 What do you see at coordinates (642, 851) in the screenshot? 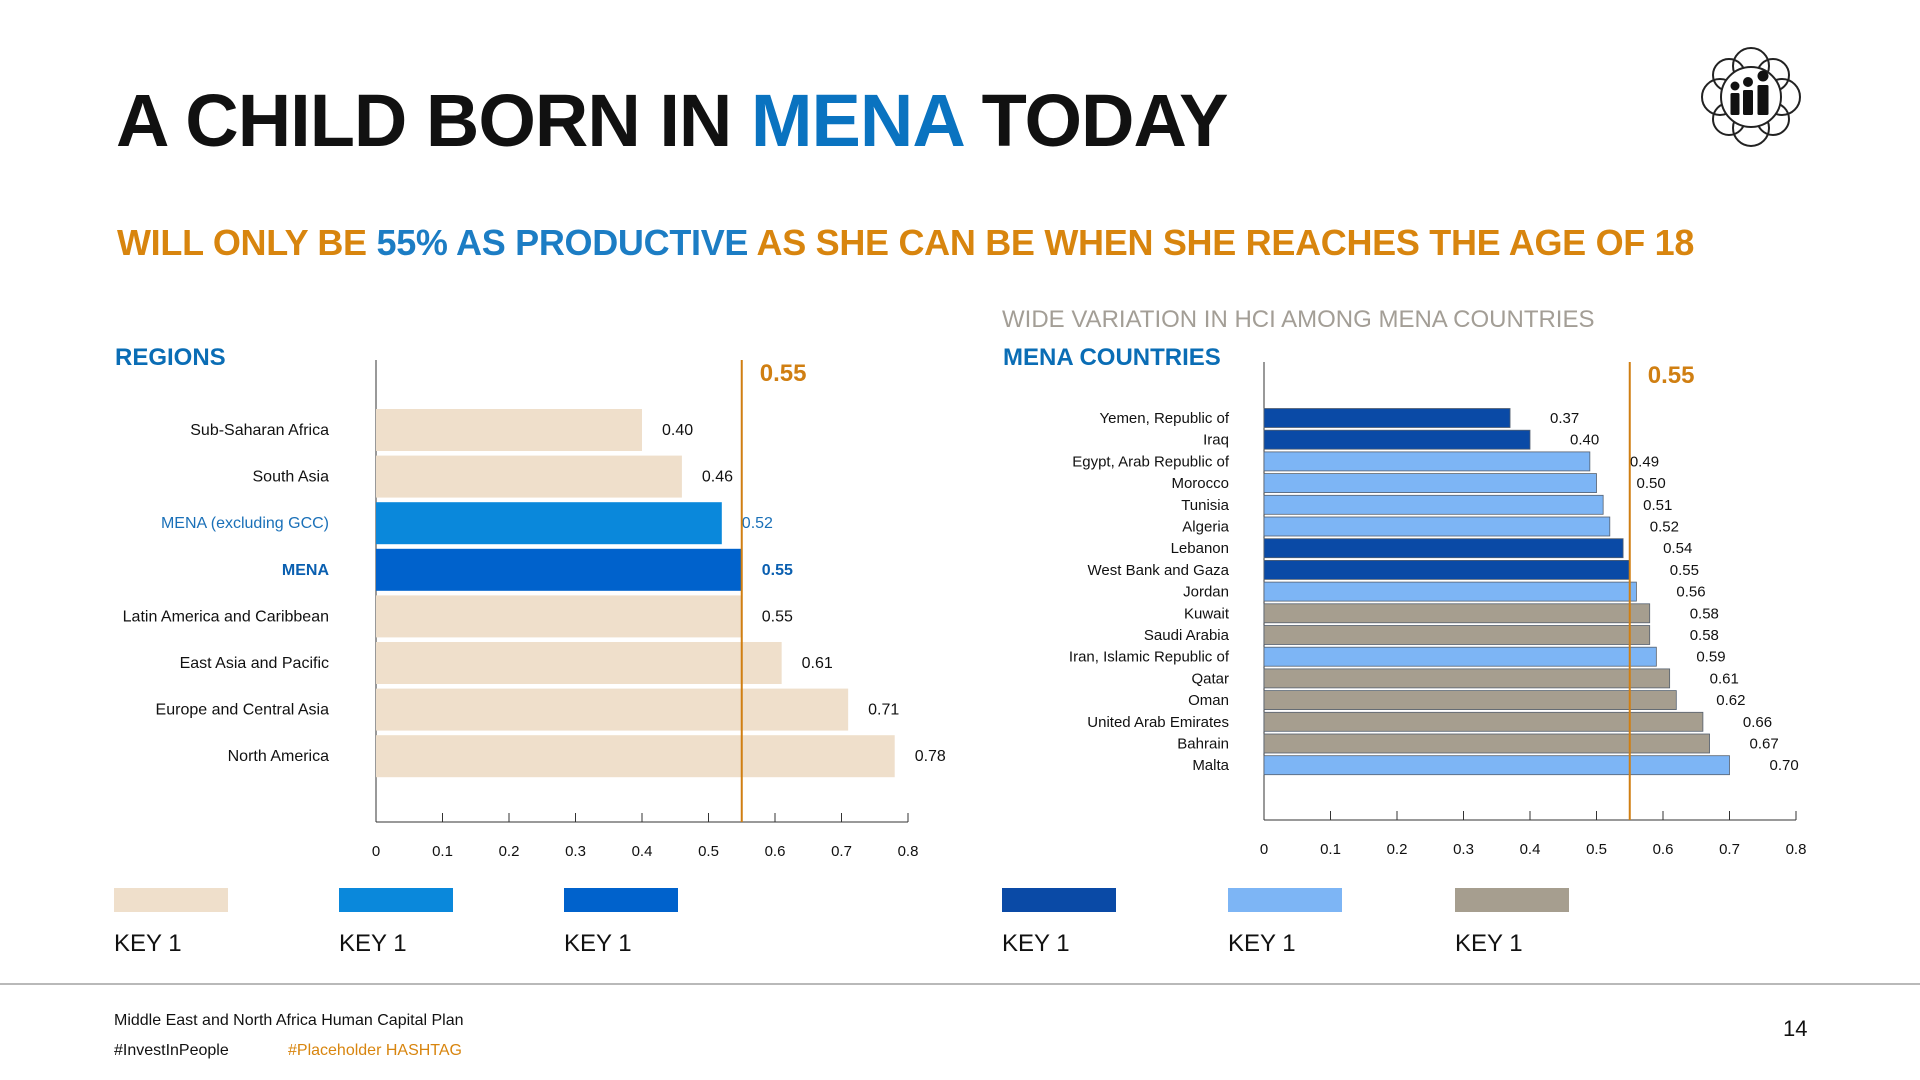
I see `x-tick-label: 0.4` at bounding box center [642, 851].